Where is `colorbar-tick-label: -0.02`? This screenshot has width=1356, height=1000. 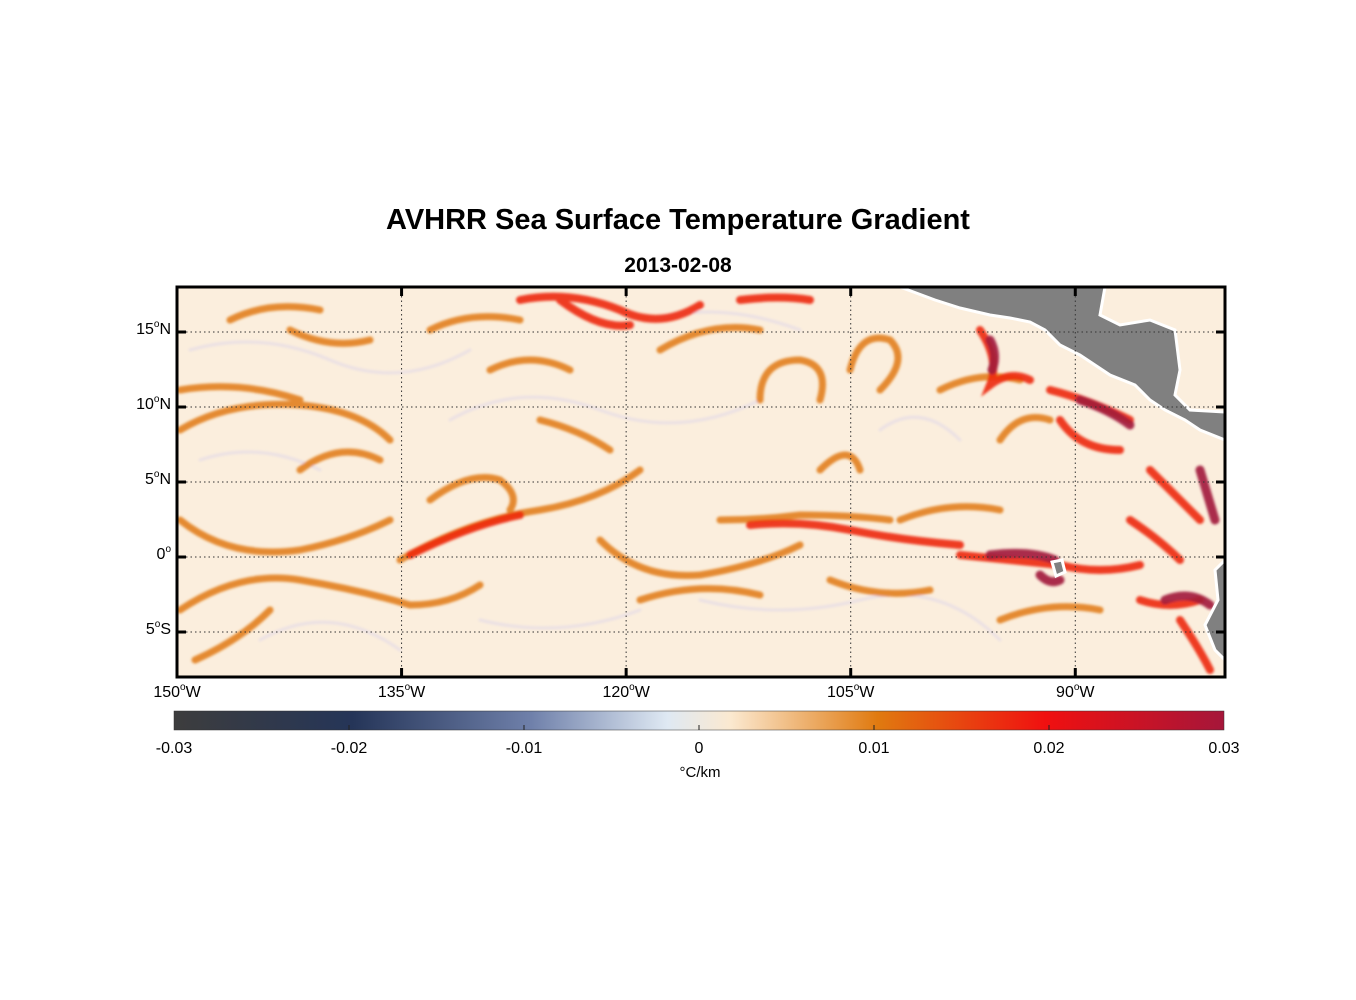
colorbar-tick-label: -0.02 is located at coordinates (349, 748).